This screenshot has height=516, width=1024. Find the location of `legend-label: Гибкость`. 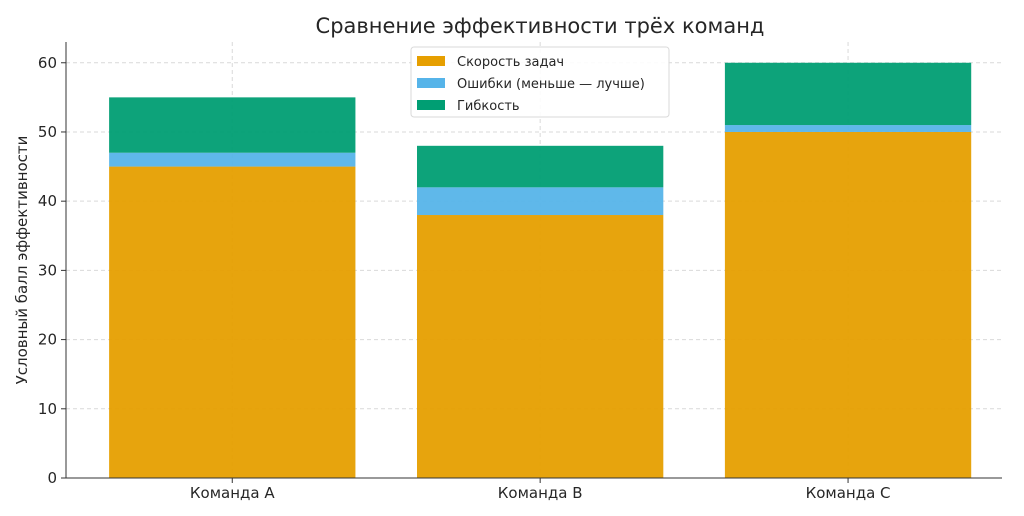

legend-label: Гибкость is located at coordinates (488, 106).